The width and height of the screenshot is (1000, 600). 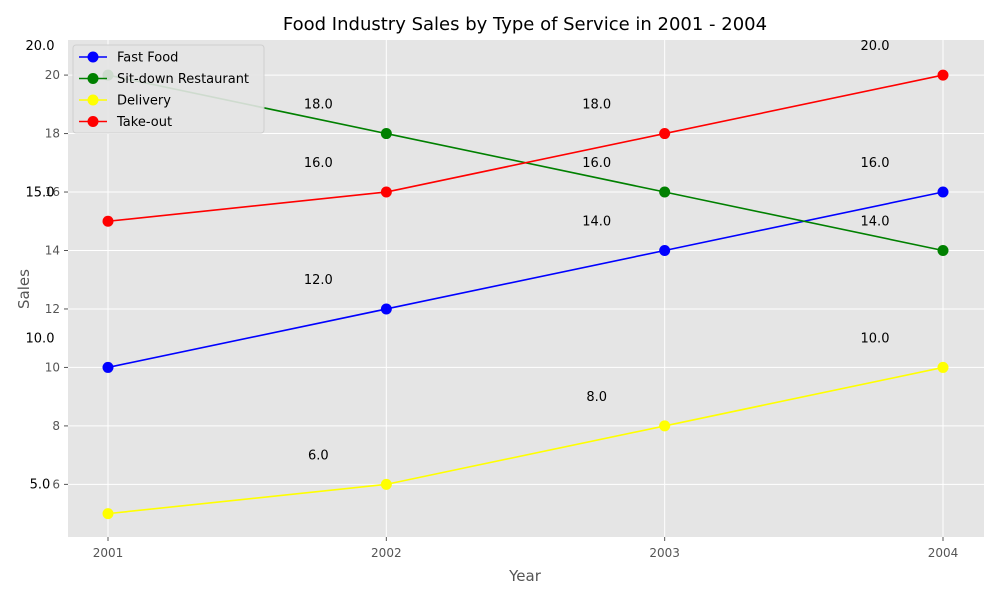 I want to click on x-tick-label: 2001, so click(x=108, y=553).